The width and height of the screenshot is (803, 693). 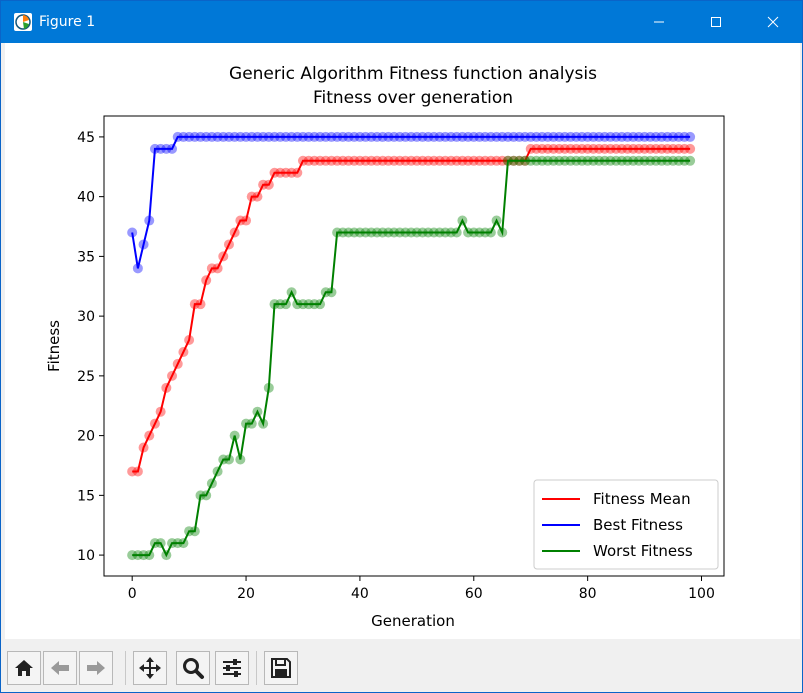 What do you see at coordinates (643, 551) in the screenshot?
I see `legend-label-worst: Worst Fitness` at bounding box center [643, 551].